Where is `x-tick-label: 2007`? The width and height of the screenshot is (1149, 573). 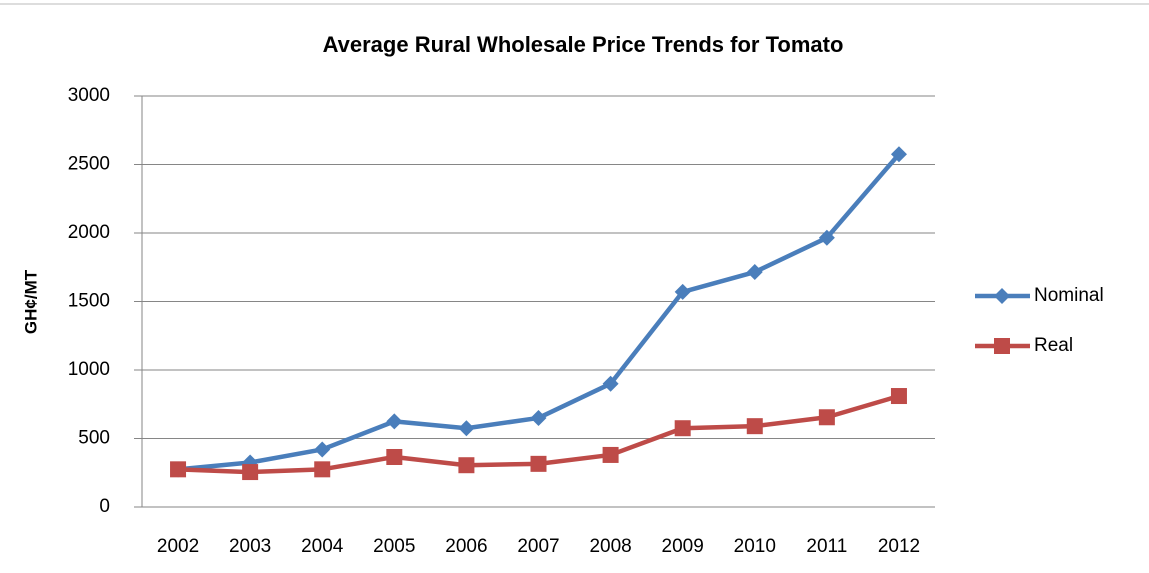
x-tick-label: 2007 is located at coordinates (538, 546).